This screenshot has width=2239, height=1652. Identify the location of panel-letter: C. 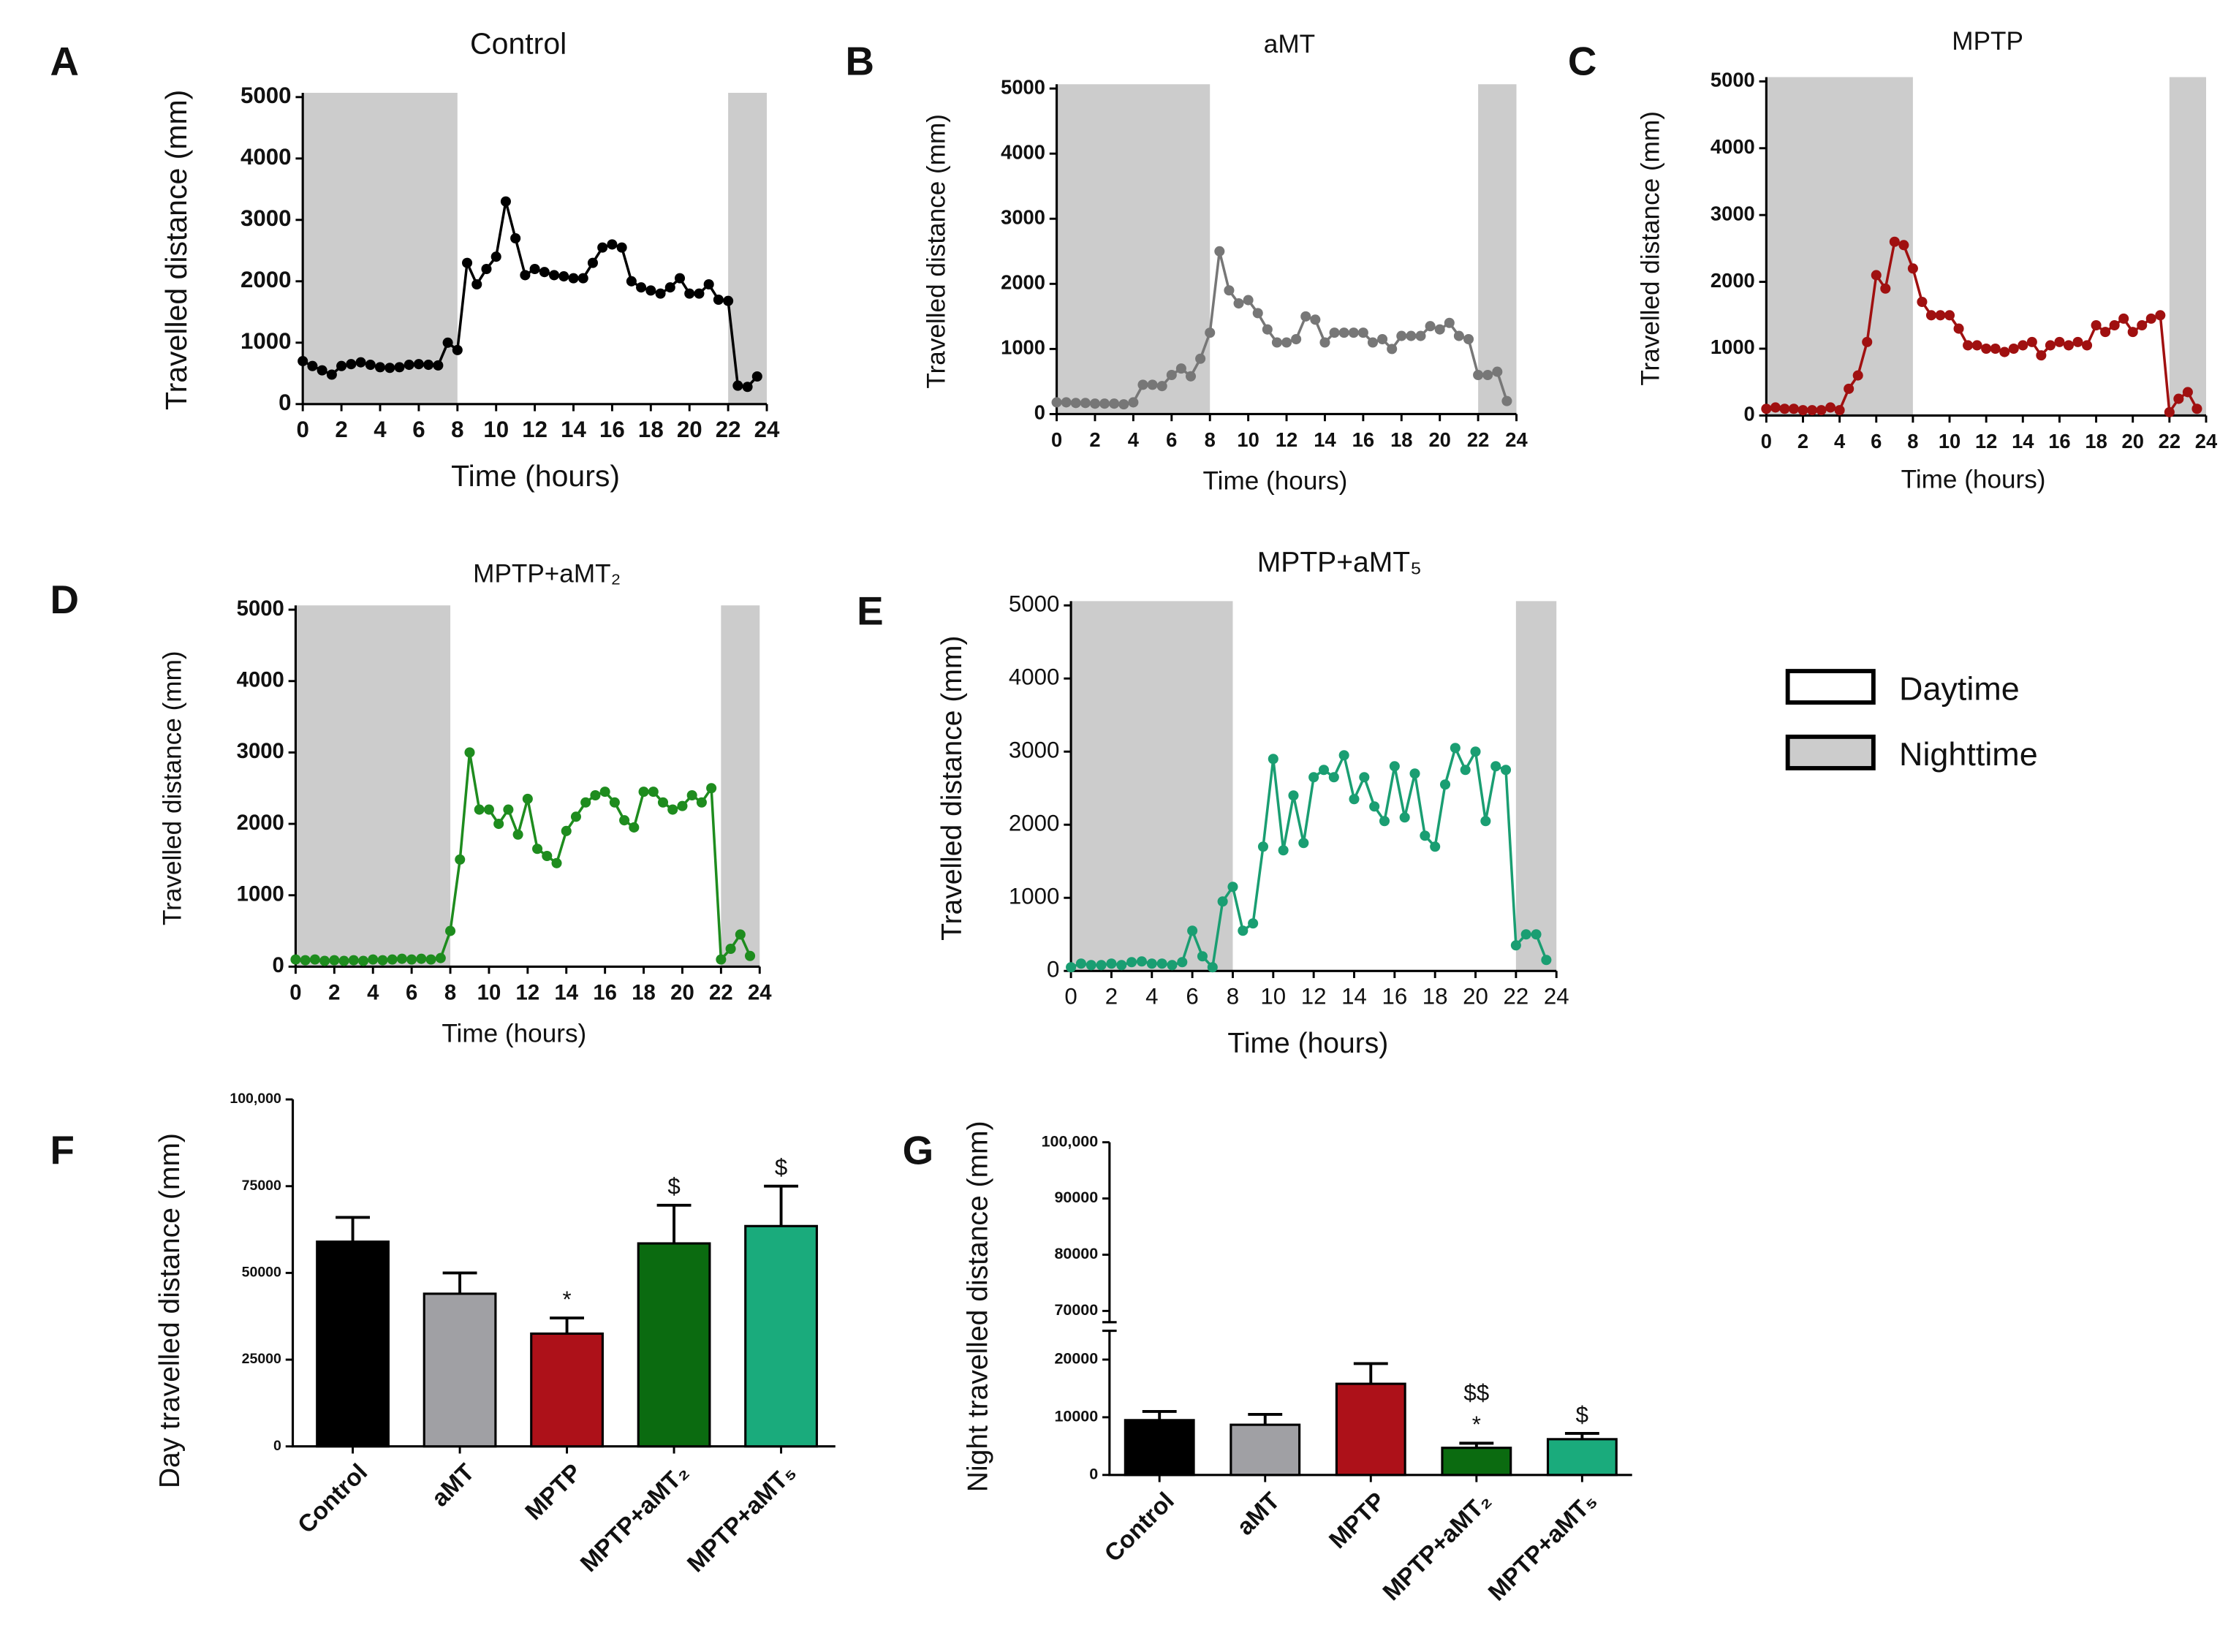
(1582, 60).